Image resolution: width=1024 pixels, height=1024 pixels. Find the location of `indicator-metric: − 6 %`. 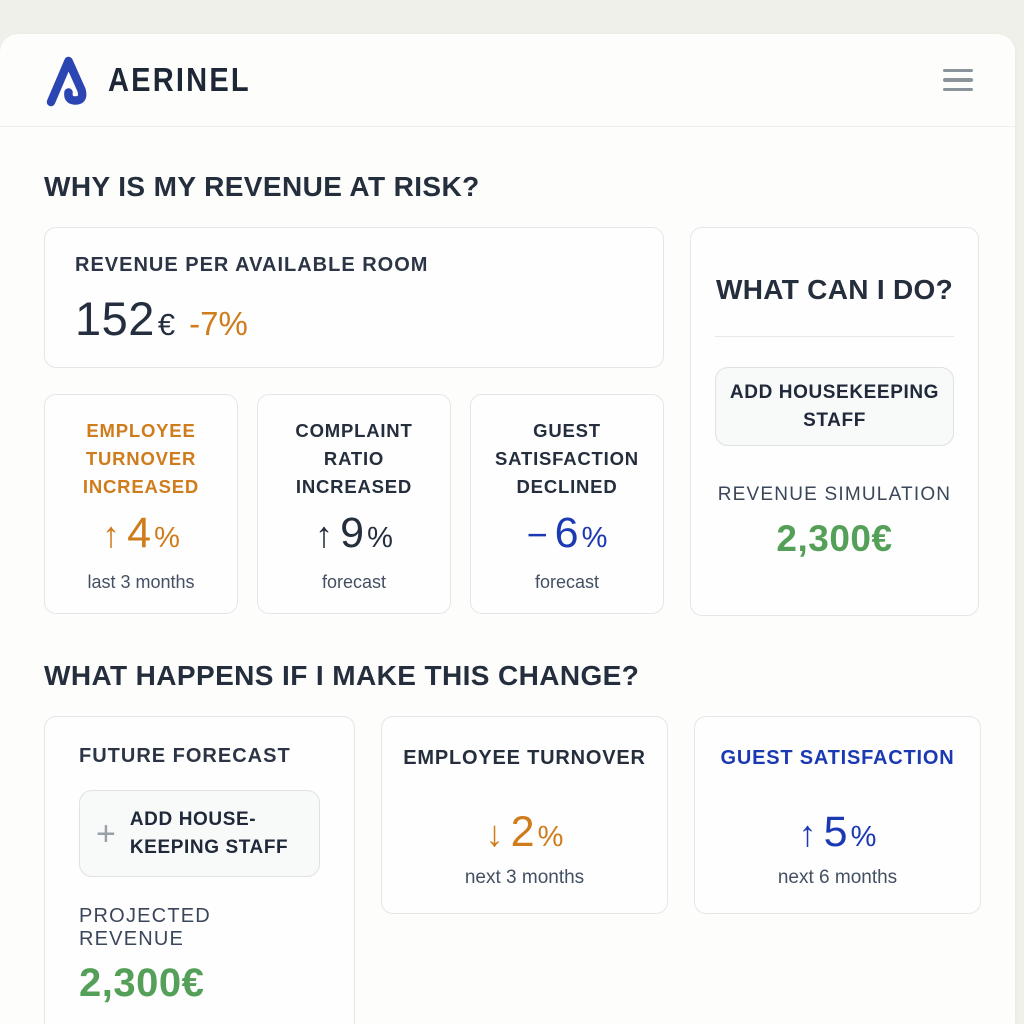

indicator-metric: − 6 % is located at coordinates (567, 533).